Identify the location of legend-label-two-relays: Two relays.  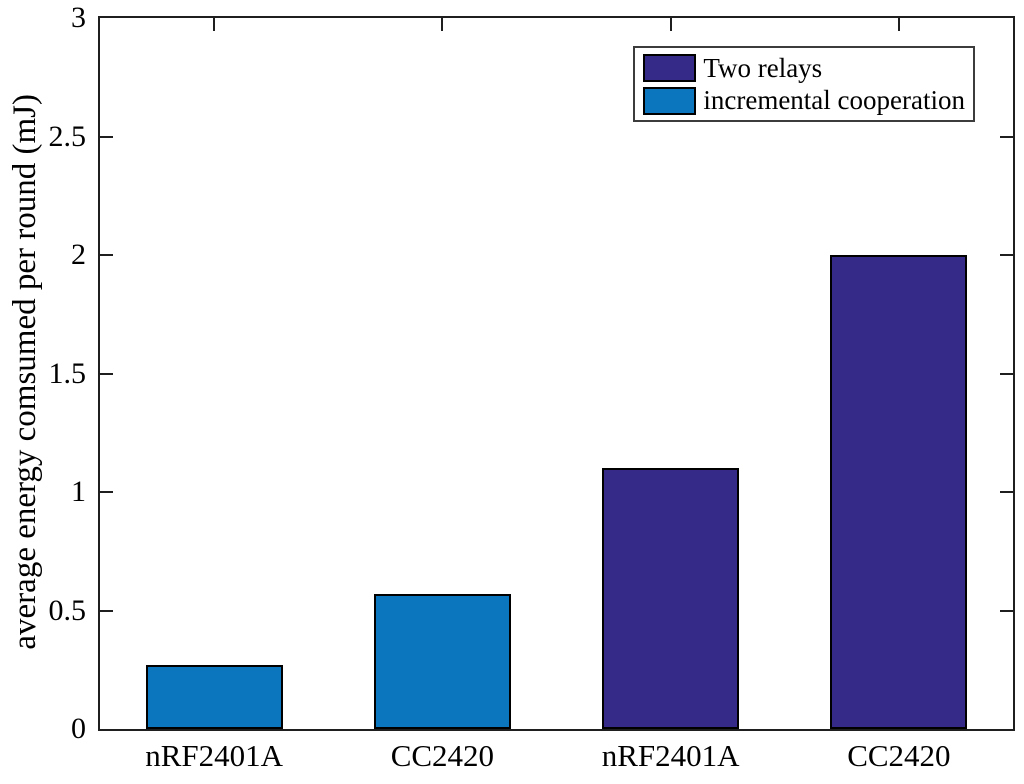
(763, 68).